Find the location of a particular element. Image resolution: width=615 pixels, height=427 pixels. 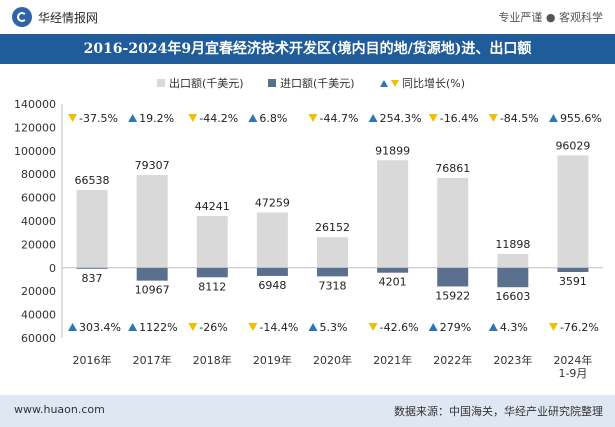

x-tick-label: 2019年 is located at coordinates (272, 360).